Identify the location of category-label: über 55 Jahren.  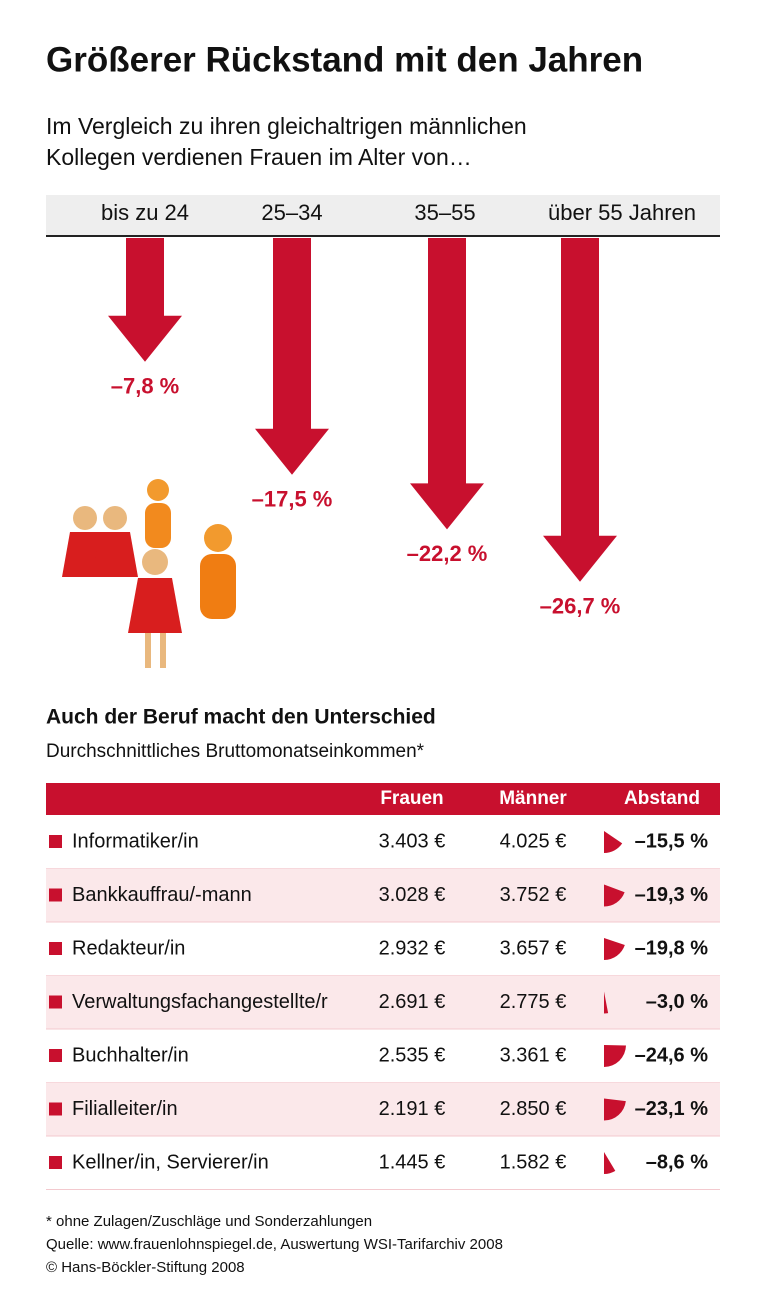
(622, 212).